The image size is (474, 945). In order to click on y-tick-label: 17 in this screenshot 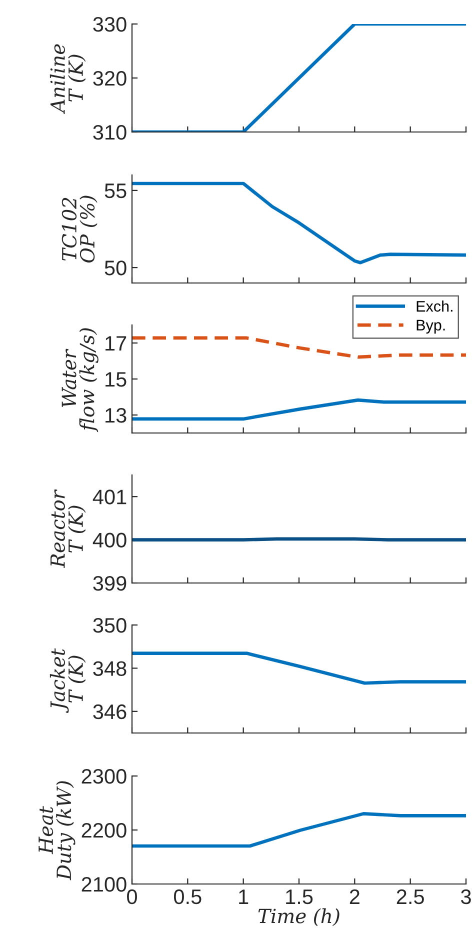, I will do `click(116, 343)`.